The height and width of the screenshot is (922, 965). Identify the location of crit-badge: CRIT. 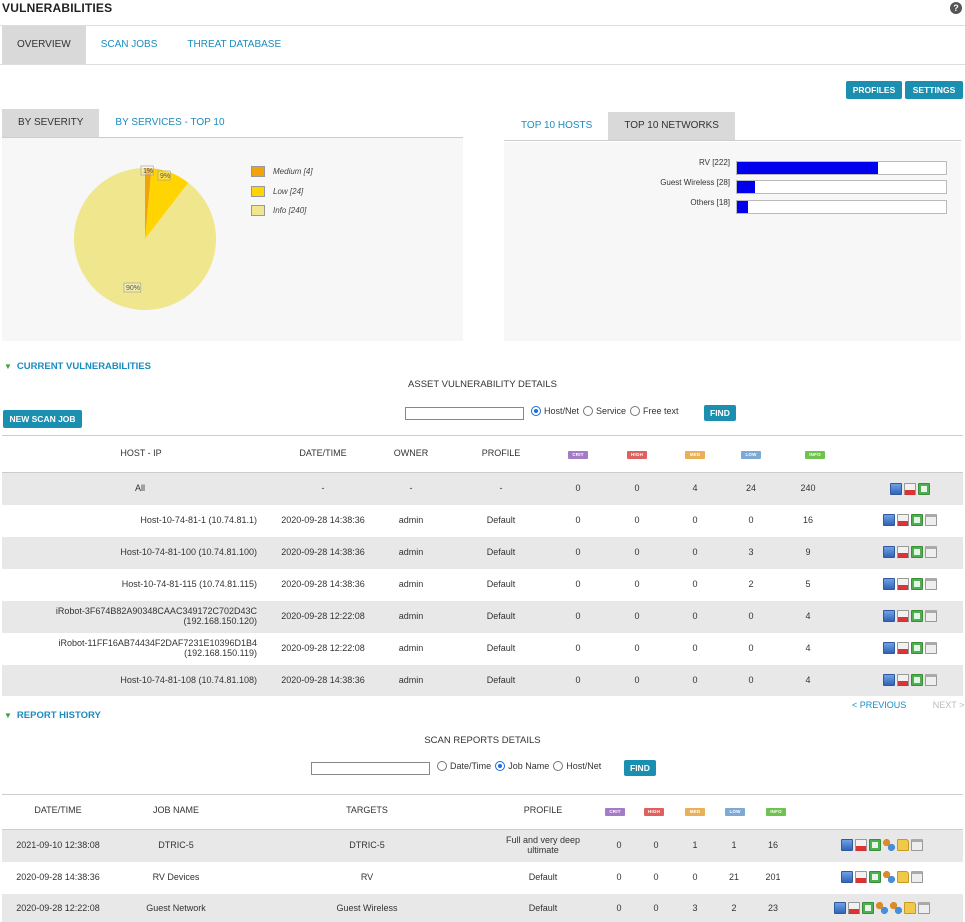
(615, 810).